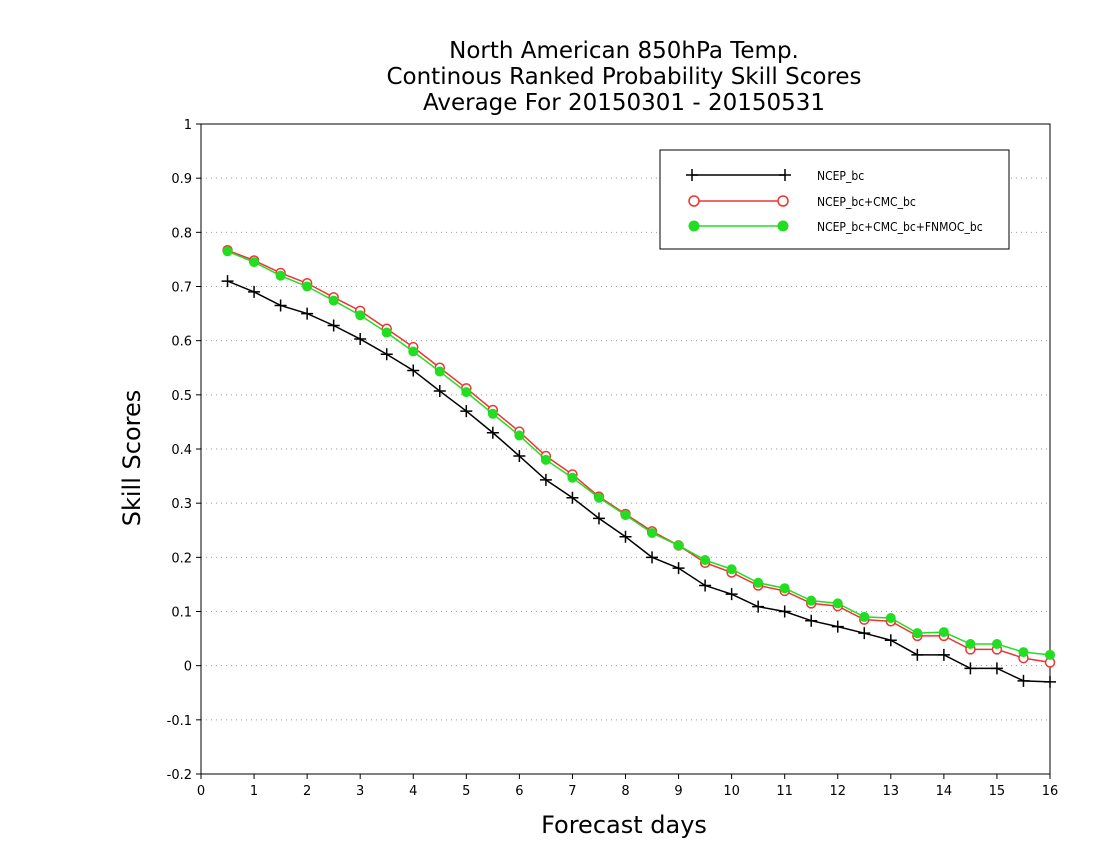 Image resolution: width=1100 pixels, height=854 pixels. Describe the element at coordinates (944, 791) in the screenshot. I see `x-tick-label-14: 14` at that location.